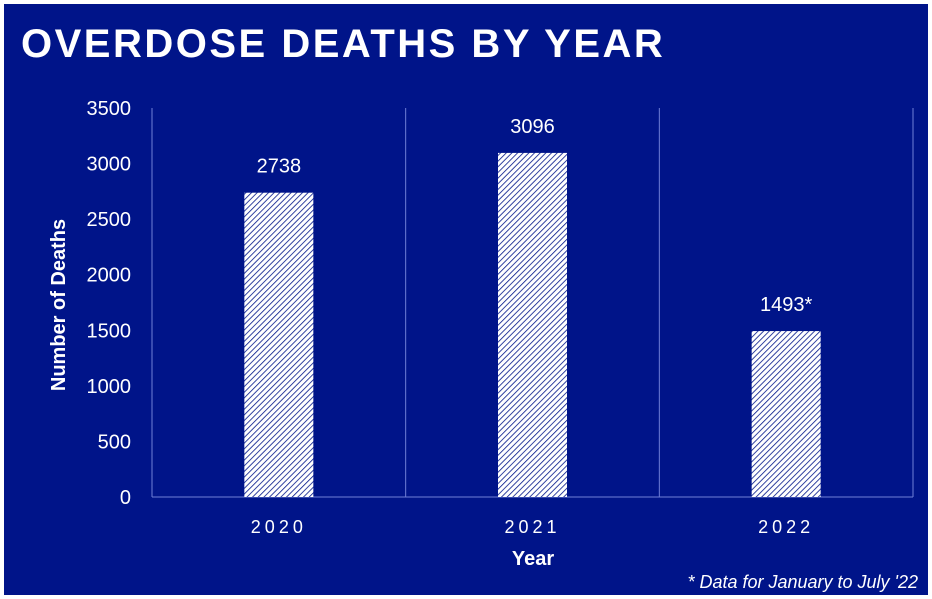 This screenshot has height=599, width=932. What do you see at coordinates (532, 127) in the screenshot?
I see `data-label-2021: 3096` at bounding box center [532, 127].